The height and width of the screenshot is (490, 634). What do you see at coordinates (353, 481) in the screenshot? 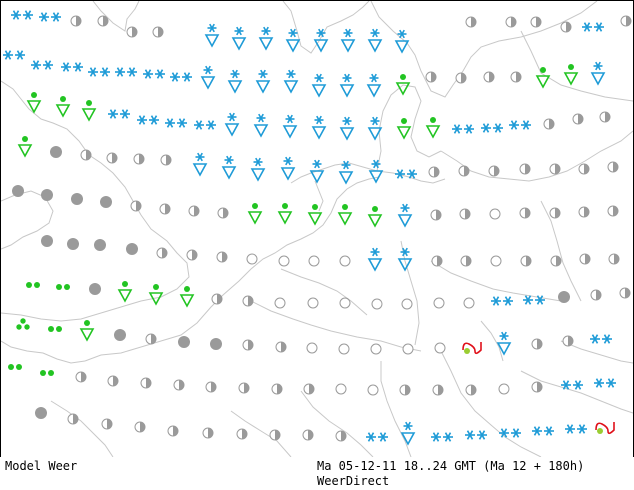
I see `credit-label: WeerDirect` at bounding box center [353, 481].